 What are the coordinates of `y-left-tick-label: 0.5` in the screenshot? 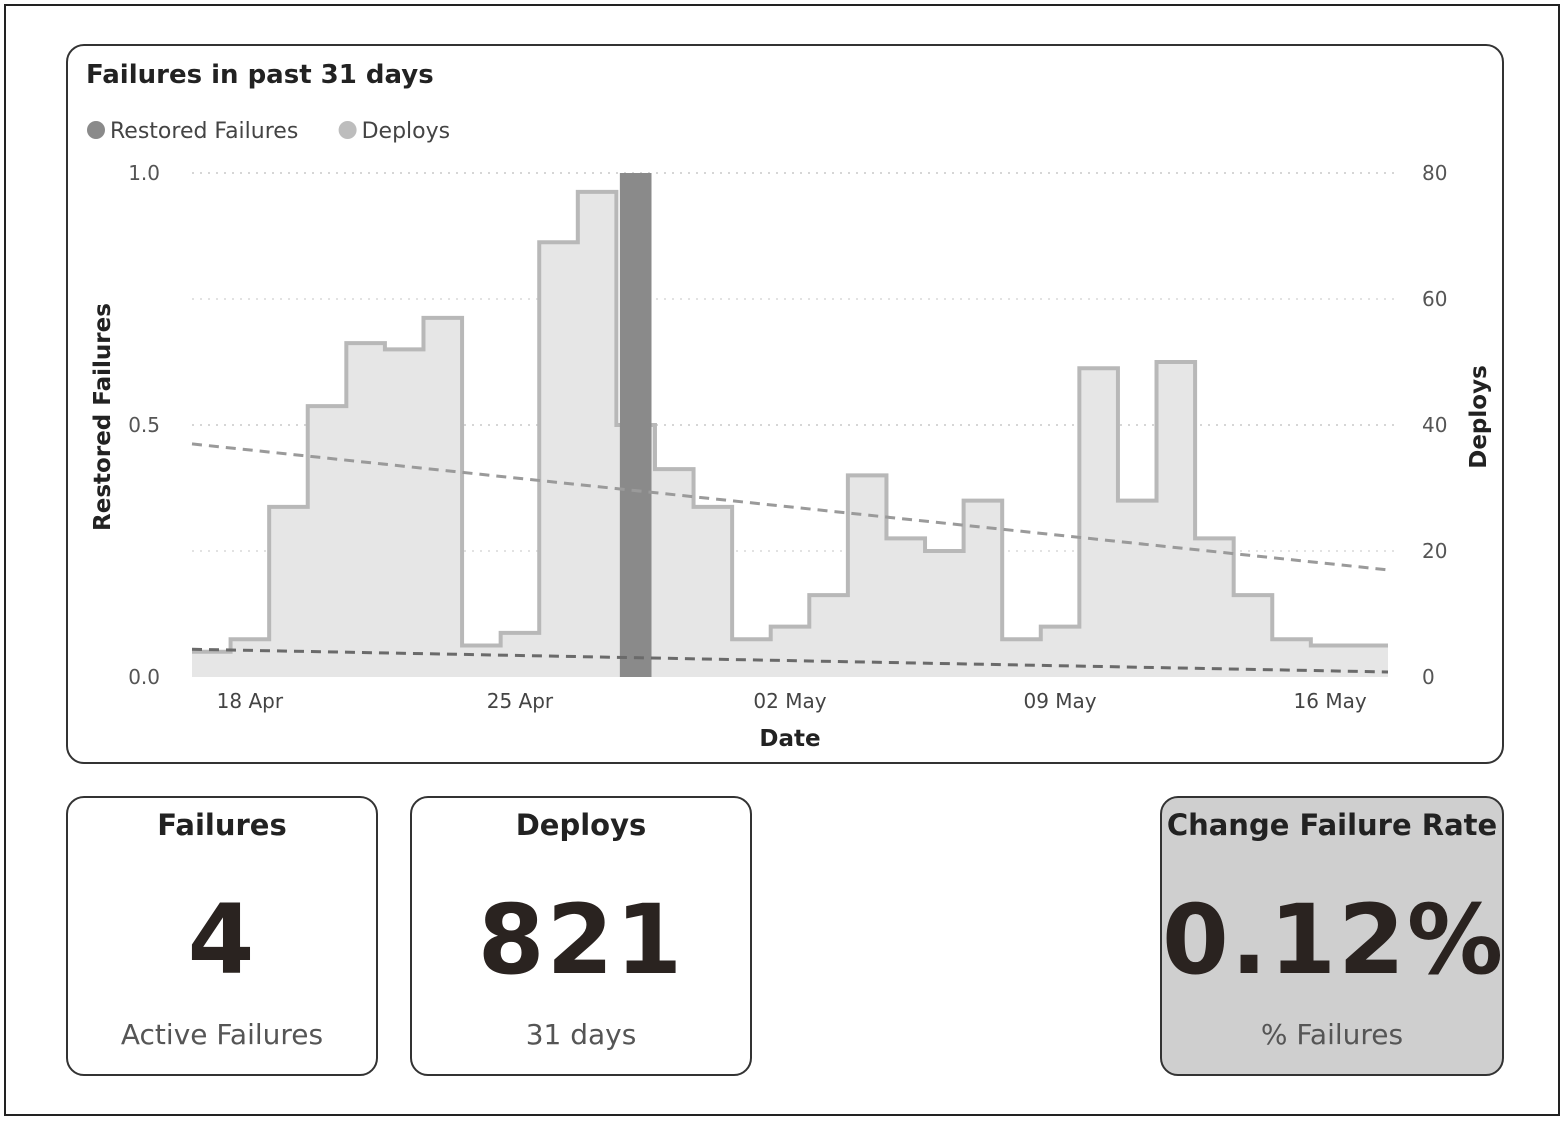 It's located at (144, 425).